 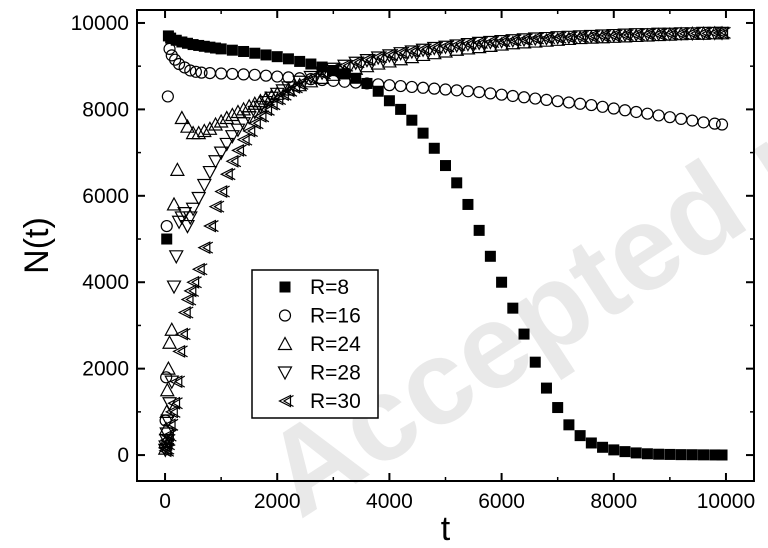 I want to click on y-tick-label: 10000, so click(x=100, y=23).